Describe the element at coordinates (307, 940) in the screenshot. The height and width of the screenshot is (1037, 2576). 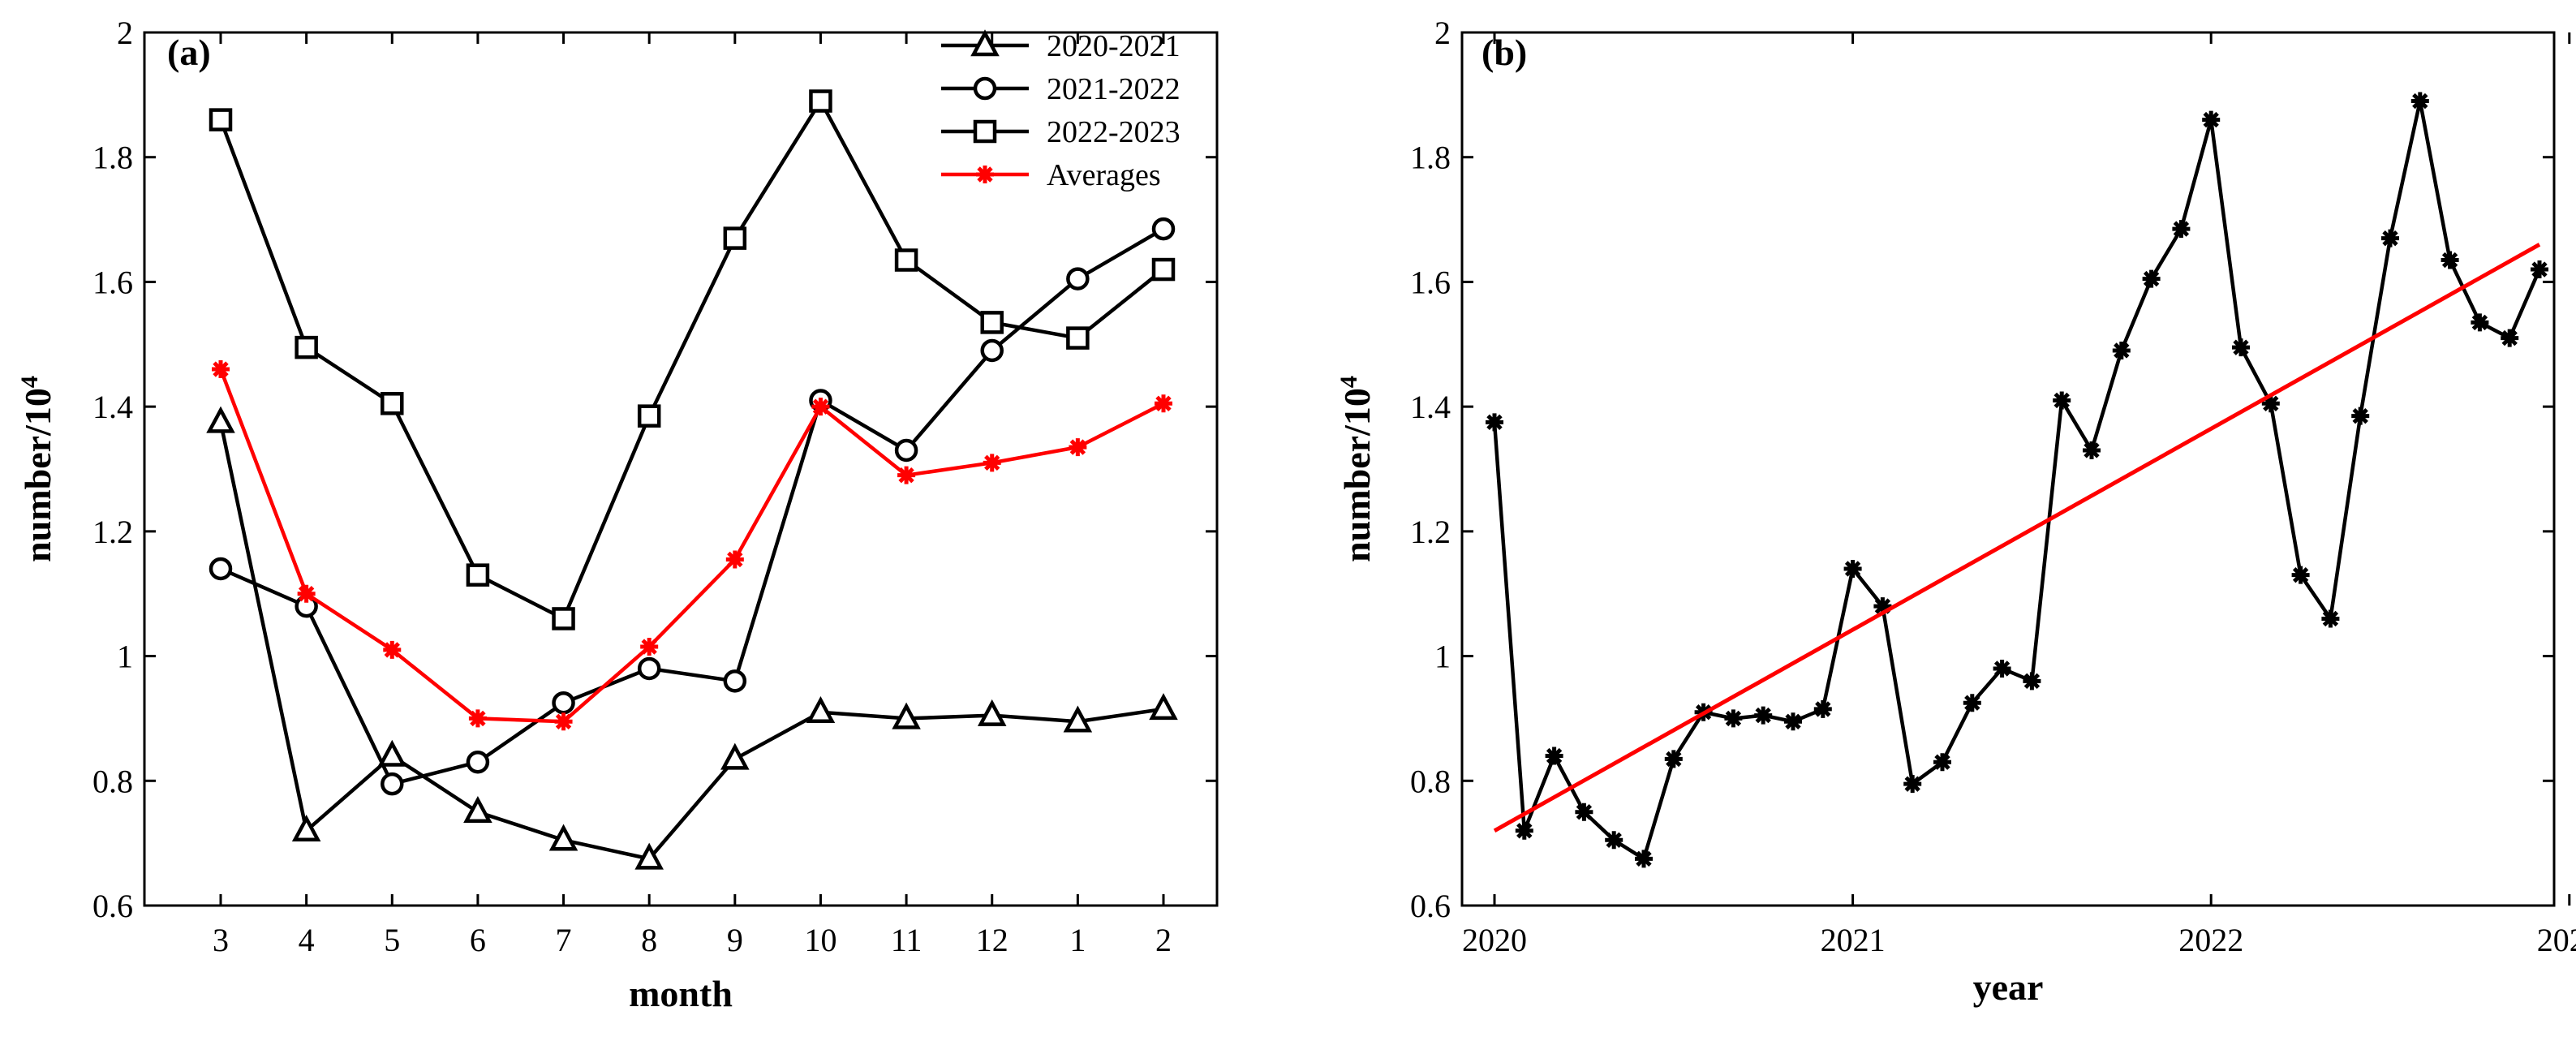
I see `x-tick-label: 4` at that location.